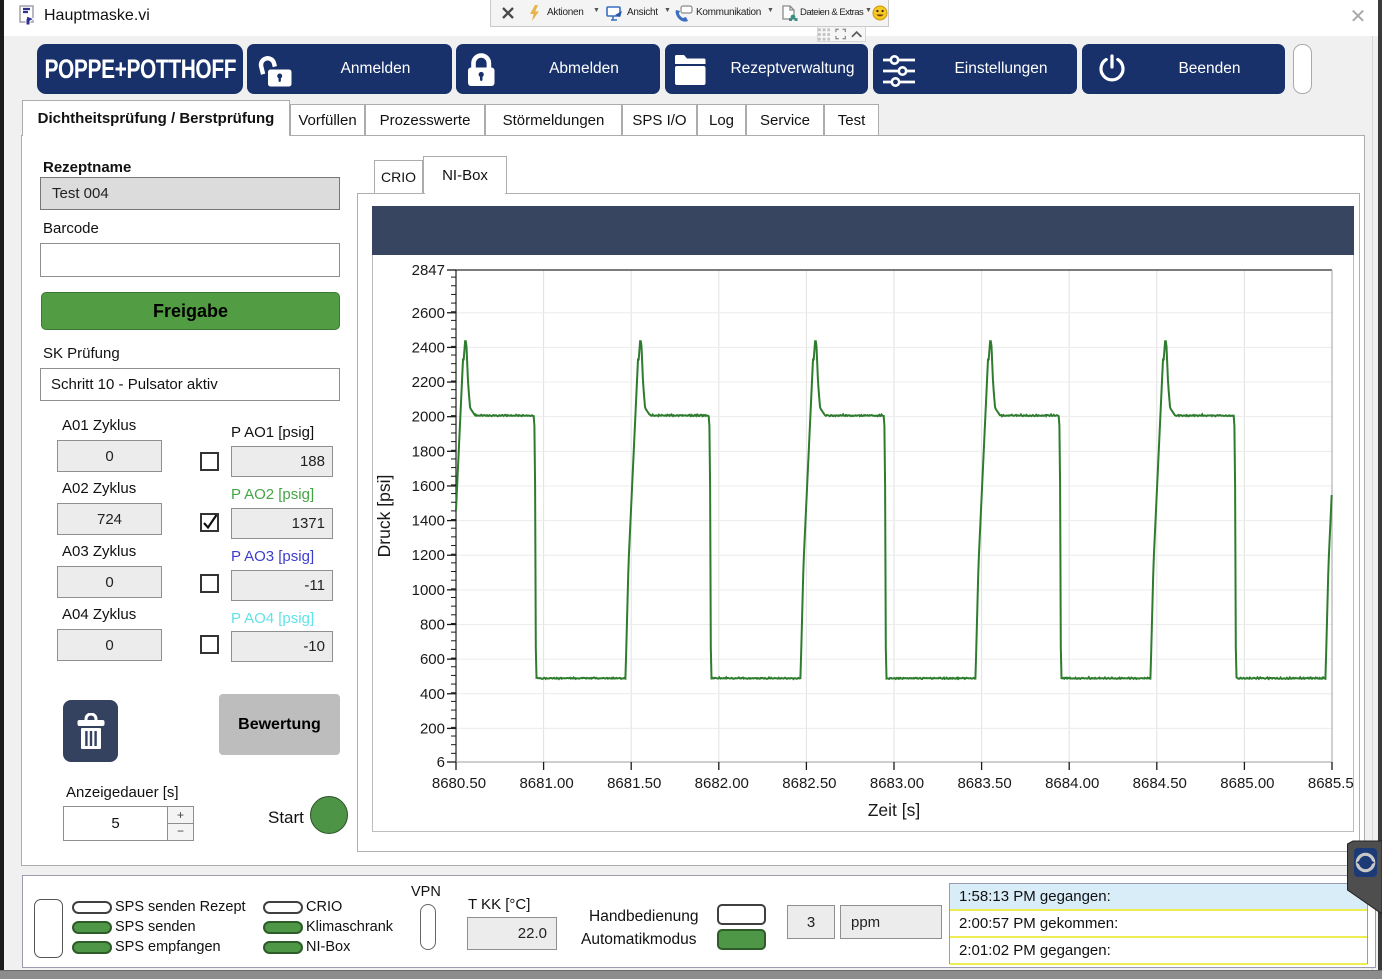 The height and width of the screenshot is (979, 1382). Describe the element at coordinates (634, 783) in the screenshot. I see `svg-text: 8681.50` at that location.